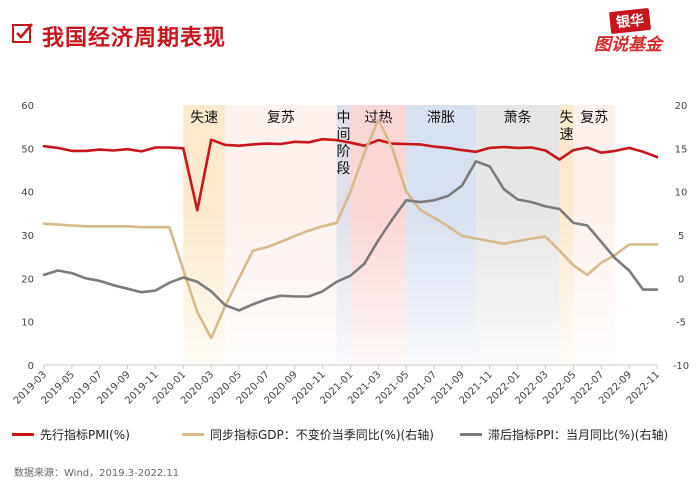  Describe the element at coordinates (27, 279) in the screenshot. I see `y-left-tick-20: 20` at that location.